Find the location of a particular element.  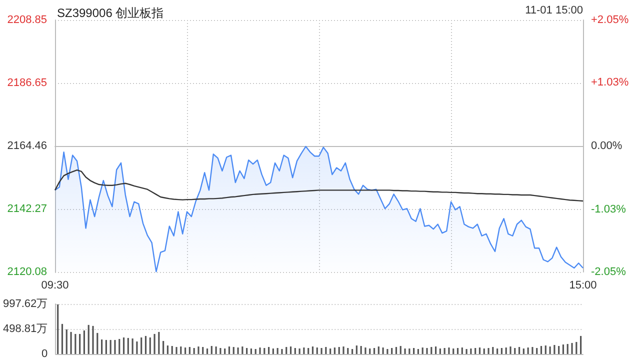

text: 11-01 15:00 is located at coordinates (554, 10).